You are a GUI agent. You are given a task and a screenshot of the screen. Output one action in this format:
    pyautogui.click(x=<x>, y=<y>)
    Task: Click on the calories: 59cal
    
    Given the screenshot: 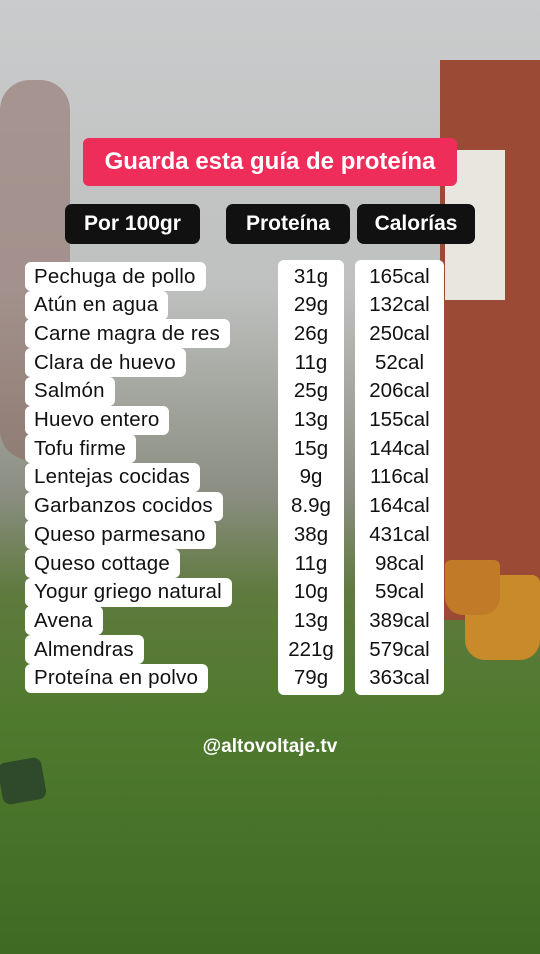 What is the action you would take?
    pyautogui.click(x=399, y=592)
    